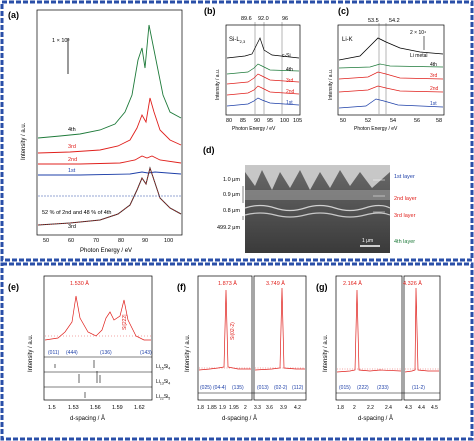 Image resolution: width=474 pixels, height=441 pixels. What do you see at coordinates (289, 81) in the screenshot?
I see `panel-b-curve-label: 3rd` at bounding box center [289, 81].